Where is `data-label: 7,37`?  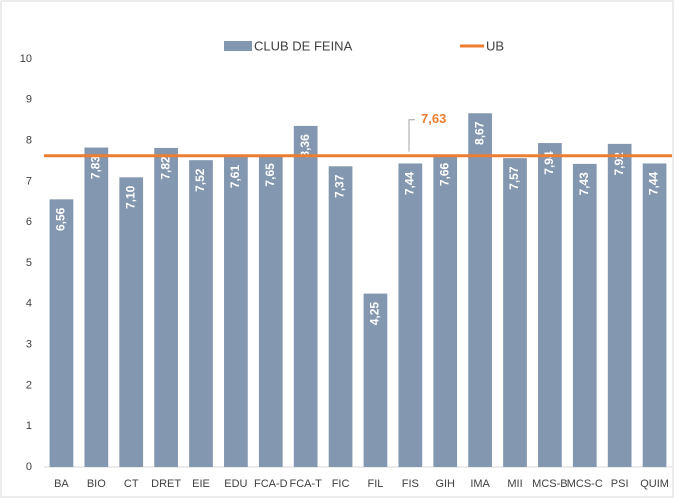
data-label: 7,37 is located at coordinates (340, 186).